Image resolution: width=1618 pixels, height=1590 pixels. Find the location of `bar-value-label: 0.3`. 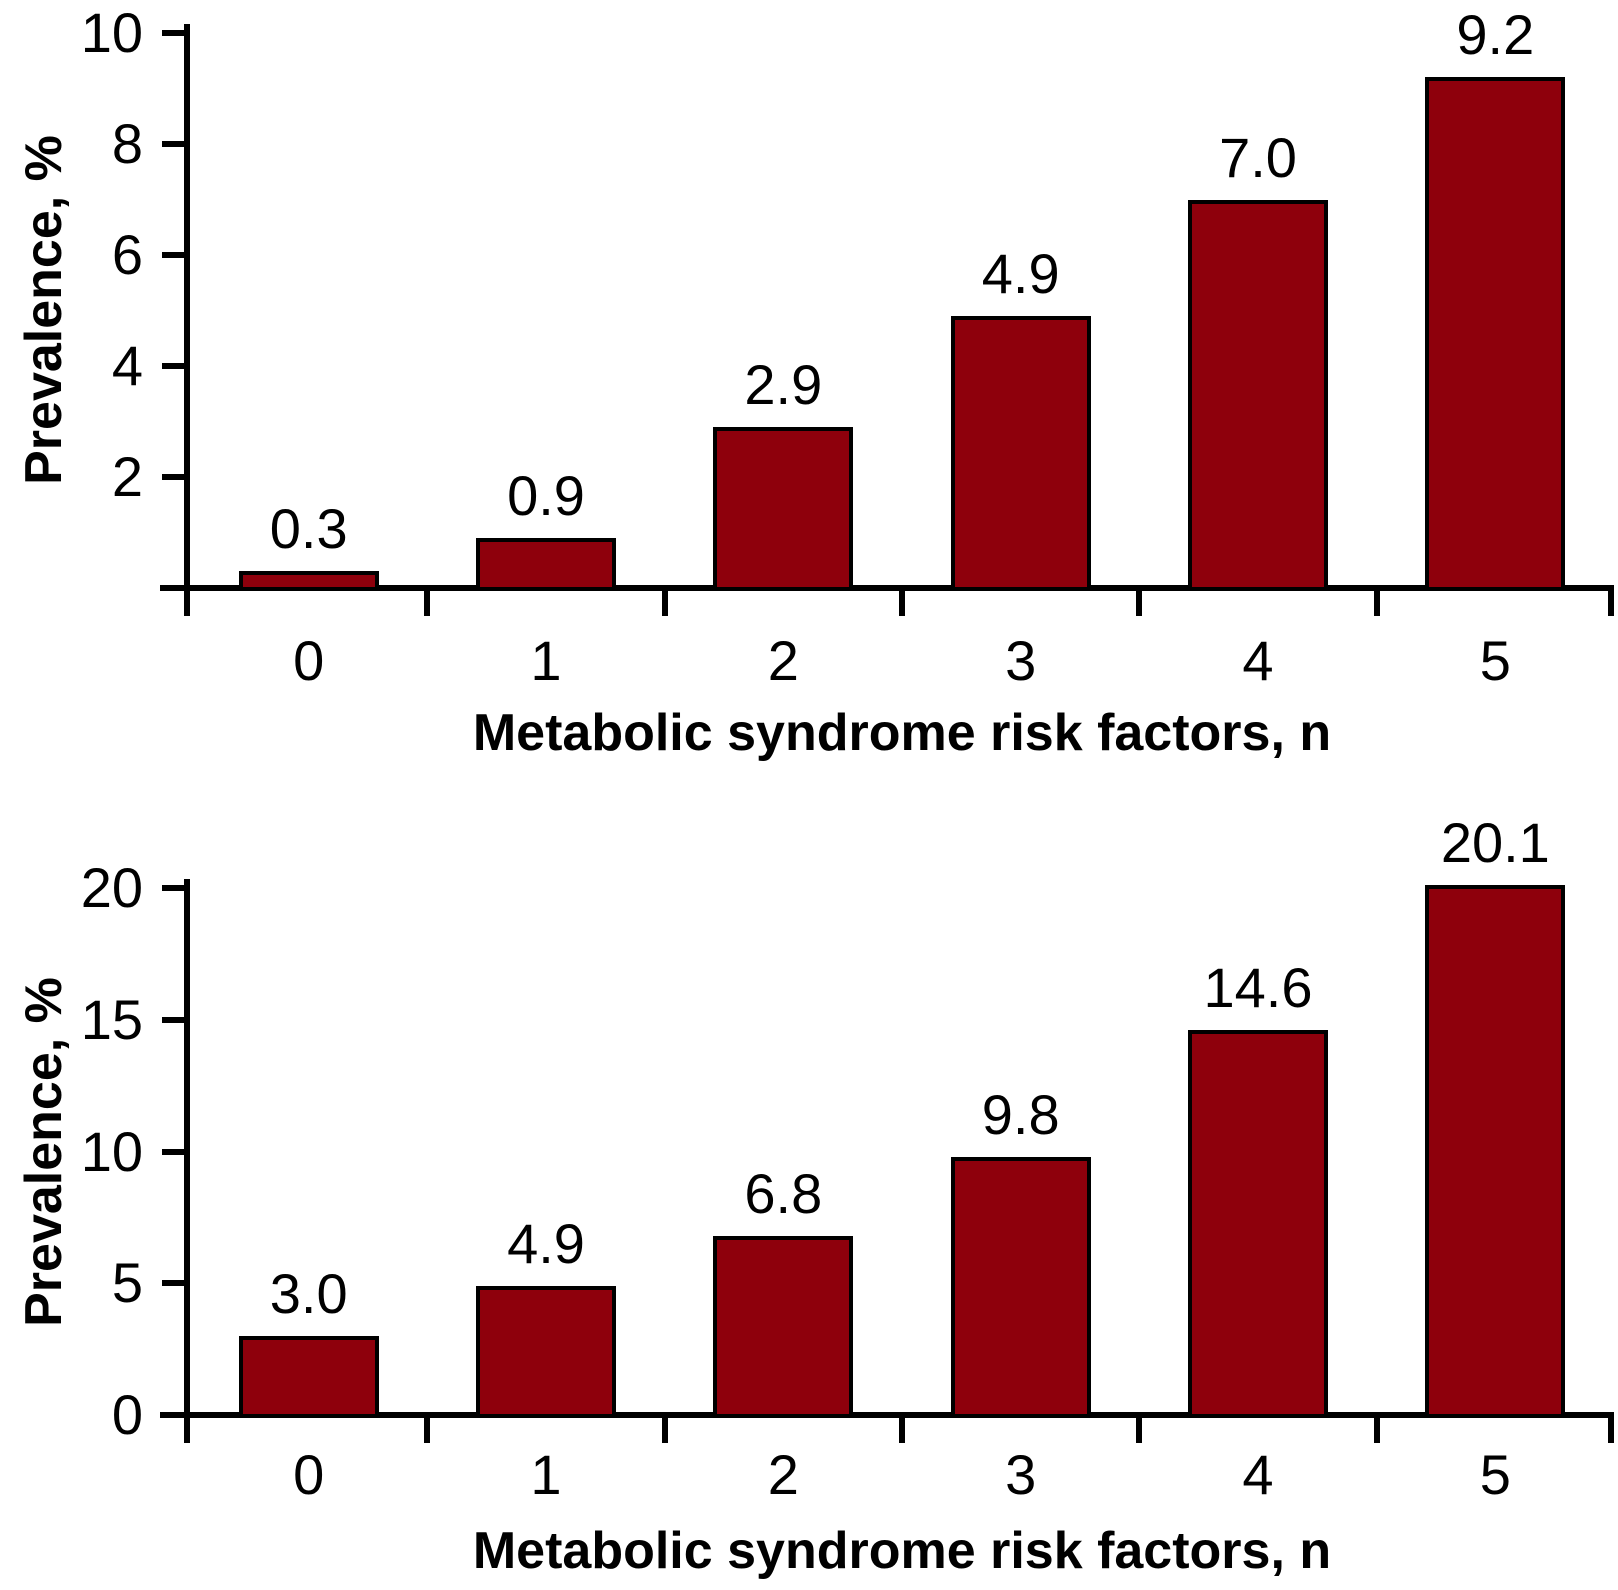

bar-value-label: 0.3 is located at coordinates (308, 529).